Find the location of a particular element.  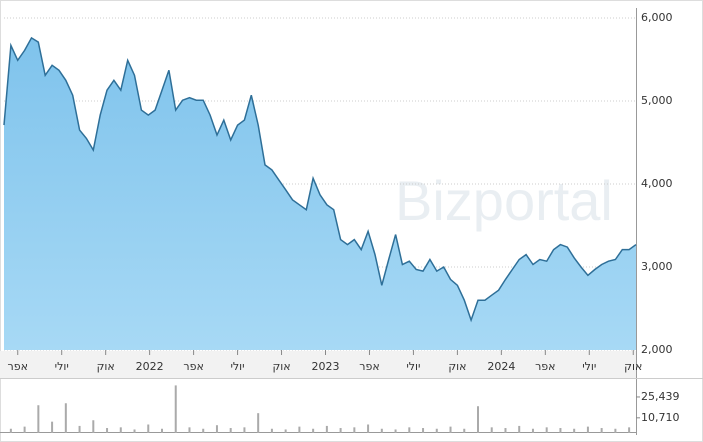

y-tick-label: 10,710 is located at coordinates (660, 417).